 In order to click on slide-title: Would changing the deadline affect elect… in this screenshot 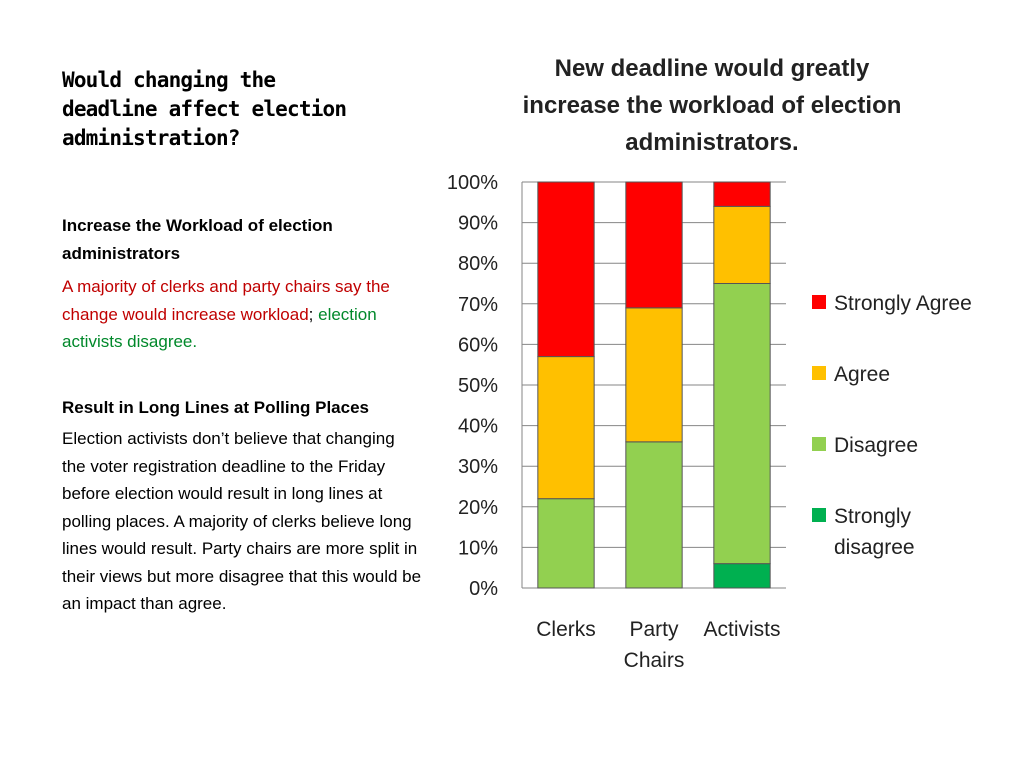, I will do `click(227, 109)`.